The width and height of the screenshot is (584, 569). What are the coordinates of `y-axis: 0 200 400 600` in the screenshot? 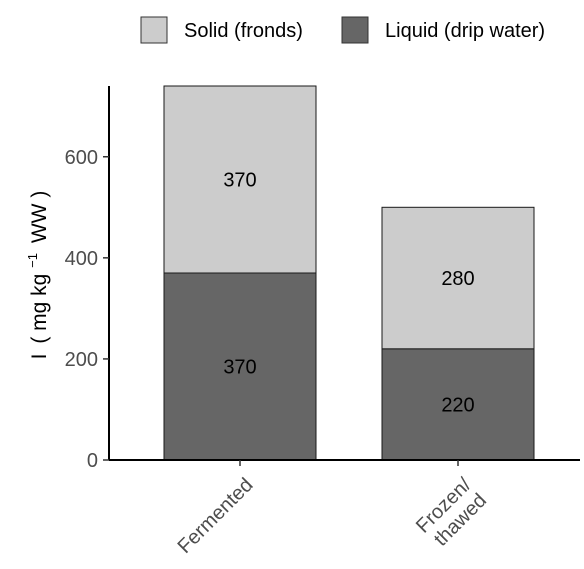 It's located at (87, 279).